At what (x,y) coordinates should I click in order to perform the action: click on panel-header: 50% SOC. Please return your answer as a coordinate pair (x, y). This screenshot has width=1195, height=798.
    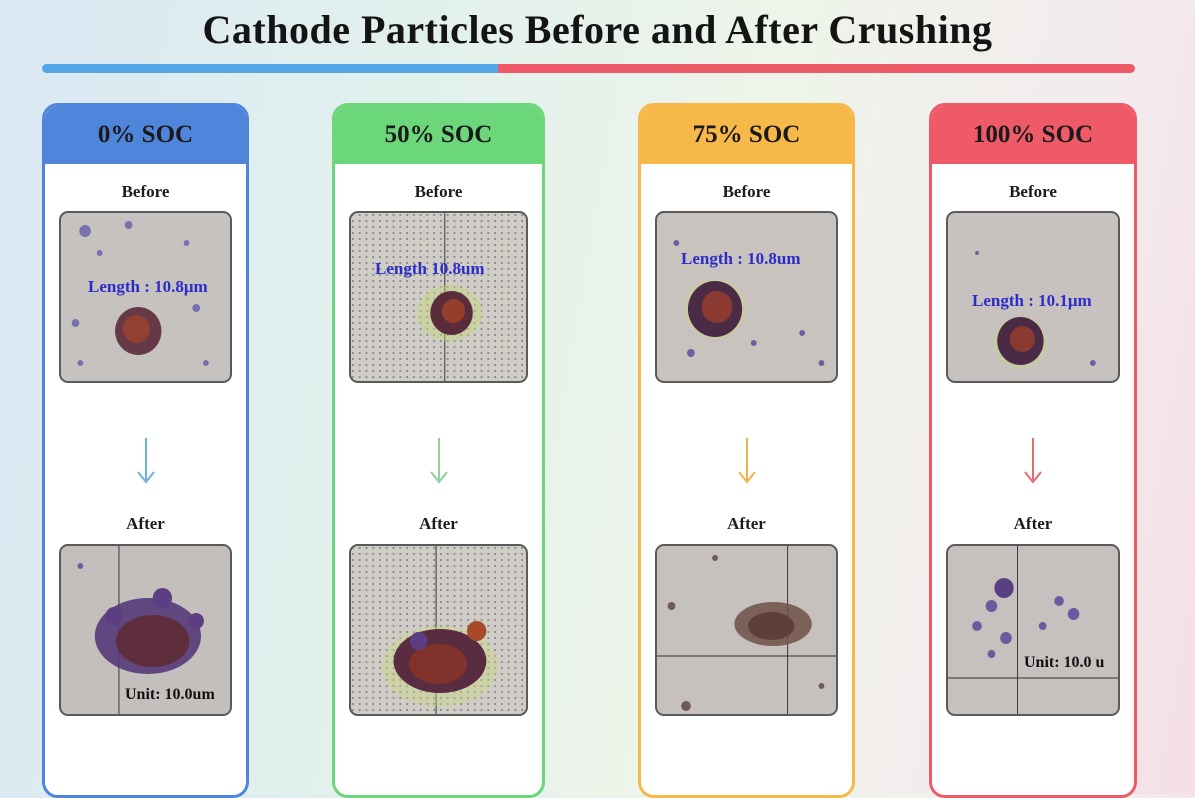
    Looking at the image, I should click on (438, 135).